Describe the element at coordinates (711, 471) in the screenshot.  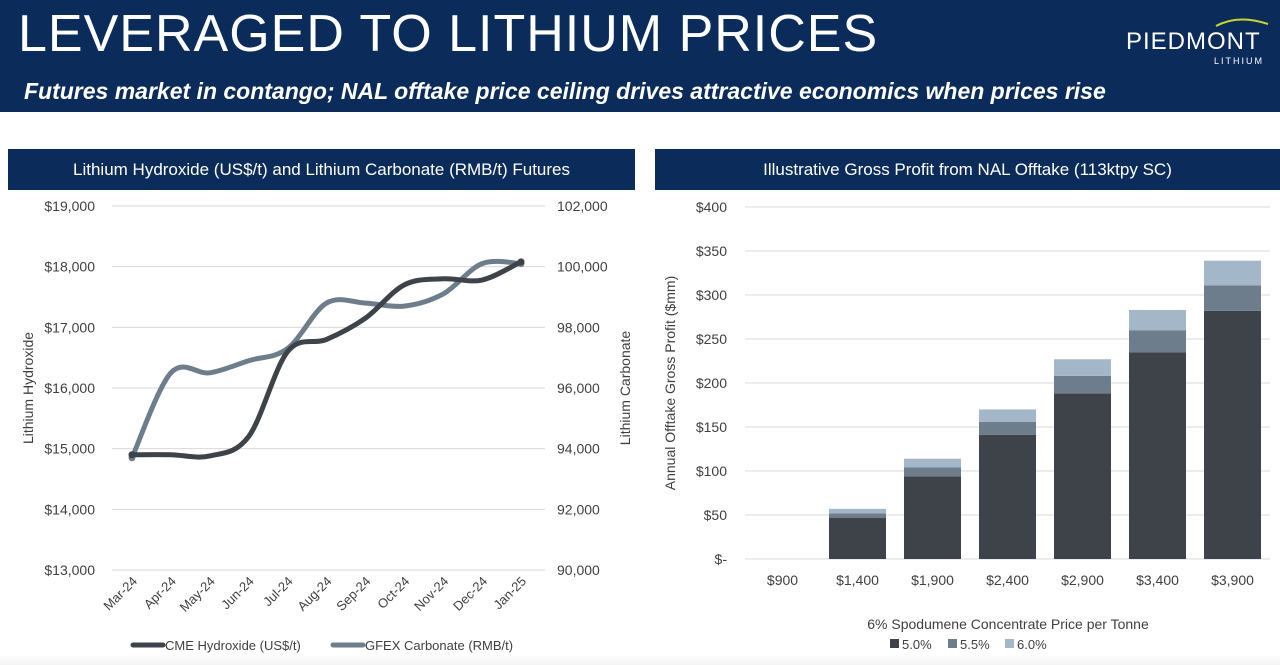
I see `y-tick-label: $100` at that location.